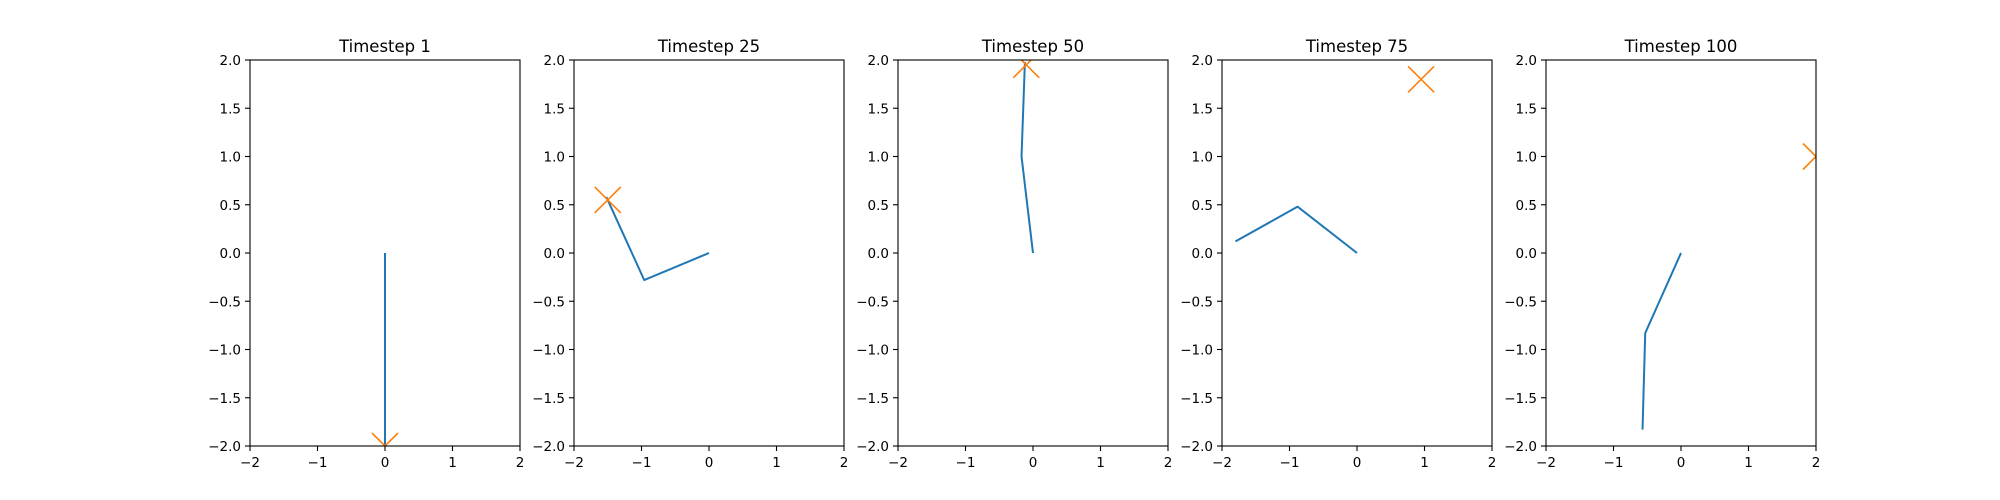 The width and height of the screenshot is (2000, 500). What do you see at coordinates (1356, 46) in the screenshot?
I see `subplot-title: Timestep 75` at bounding box center [1356, 46].